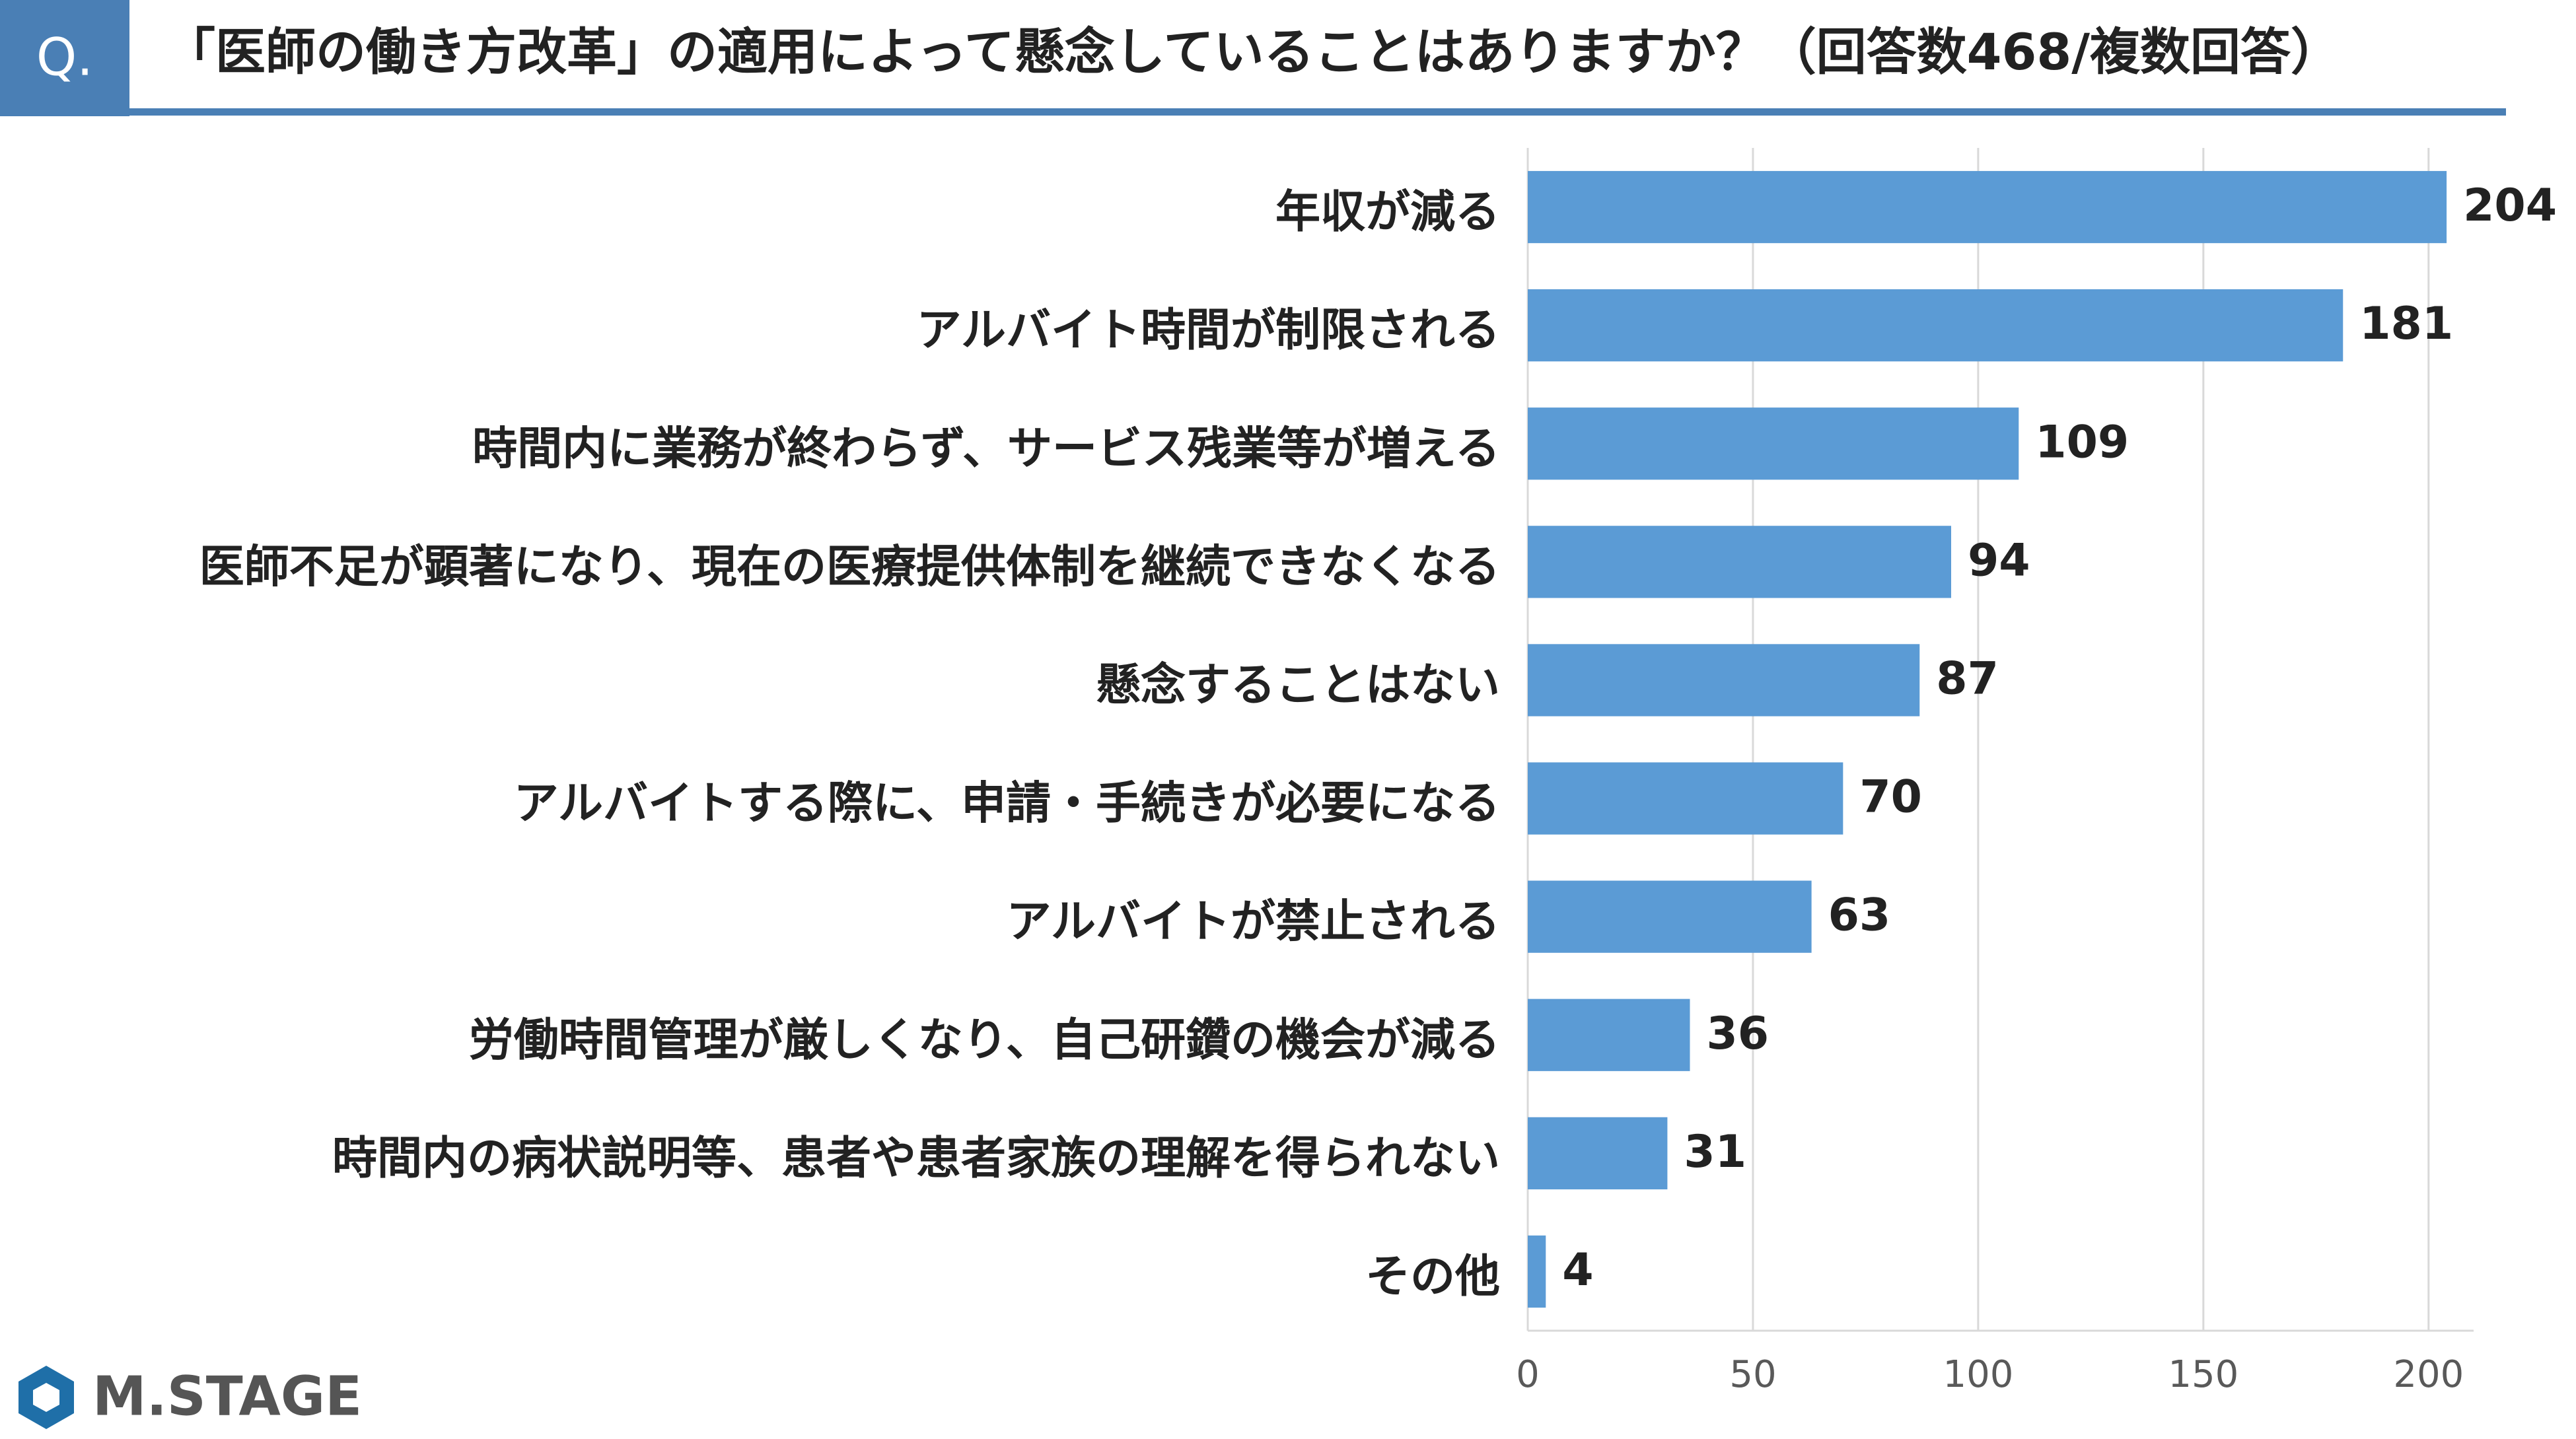 This screenshot has width=2576, height=1439. I want to click on y-tick-label: アルバイト時間が制限される, so click(1208, 330).